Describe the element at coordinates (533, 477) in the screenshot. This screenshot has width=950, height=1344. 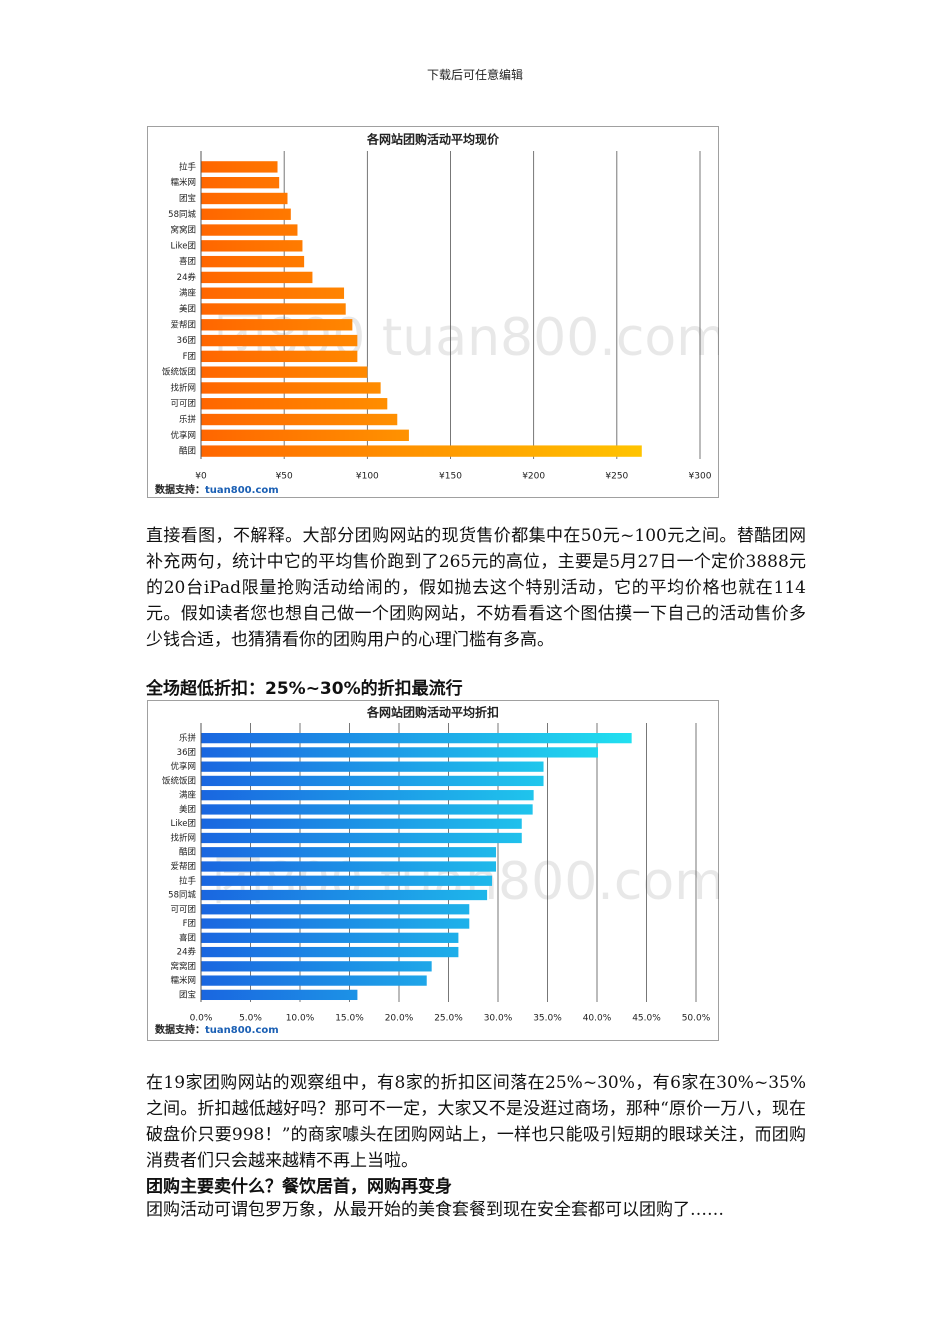
I see `x-tick-label: ¥200` at that location.